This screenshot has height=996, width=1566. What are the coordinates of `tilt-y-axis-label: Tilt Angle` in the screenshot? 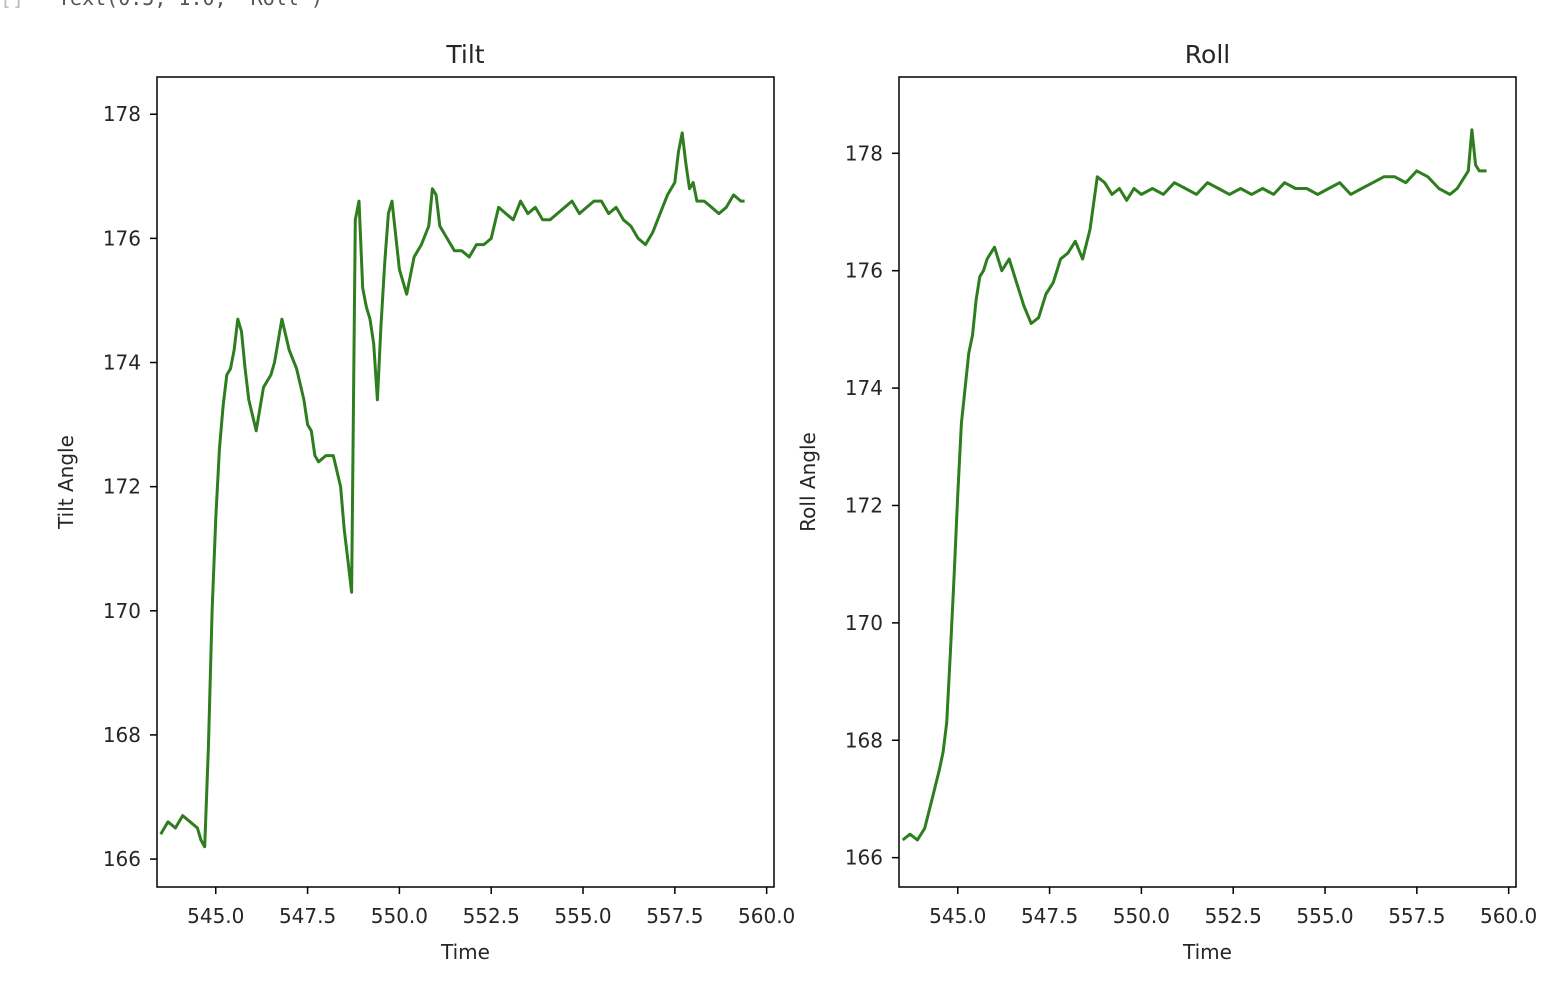 It's located at (66, 482).